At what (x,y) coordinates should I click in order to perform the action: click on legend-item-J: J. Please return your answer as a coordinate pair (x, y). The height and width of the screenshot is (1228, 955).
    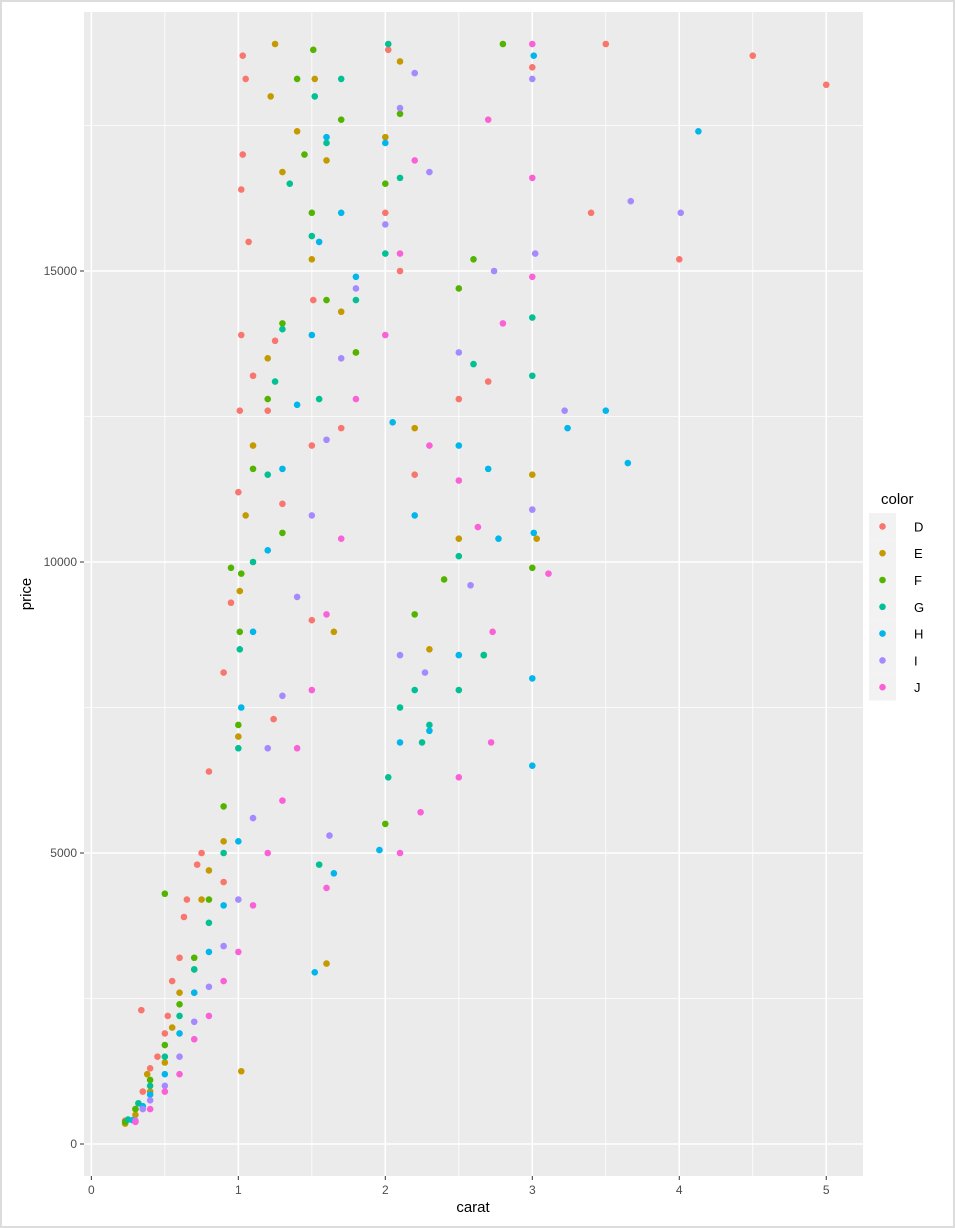
    Looking at the image, I should click on (895, 687).